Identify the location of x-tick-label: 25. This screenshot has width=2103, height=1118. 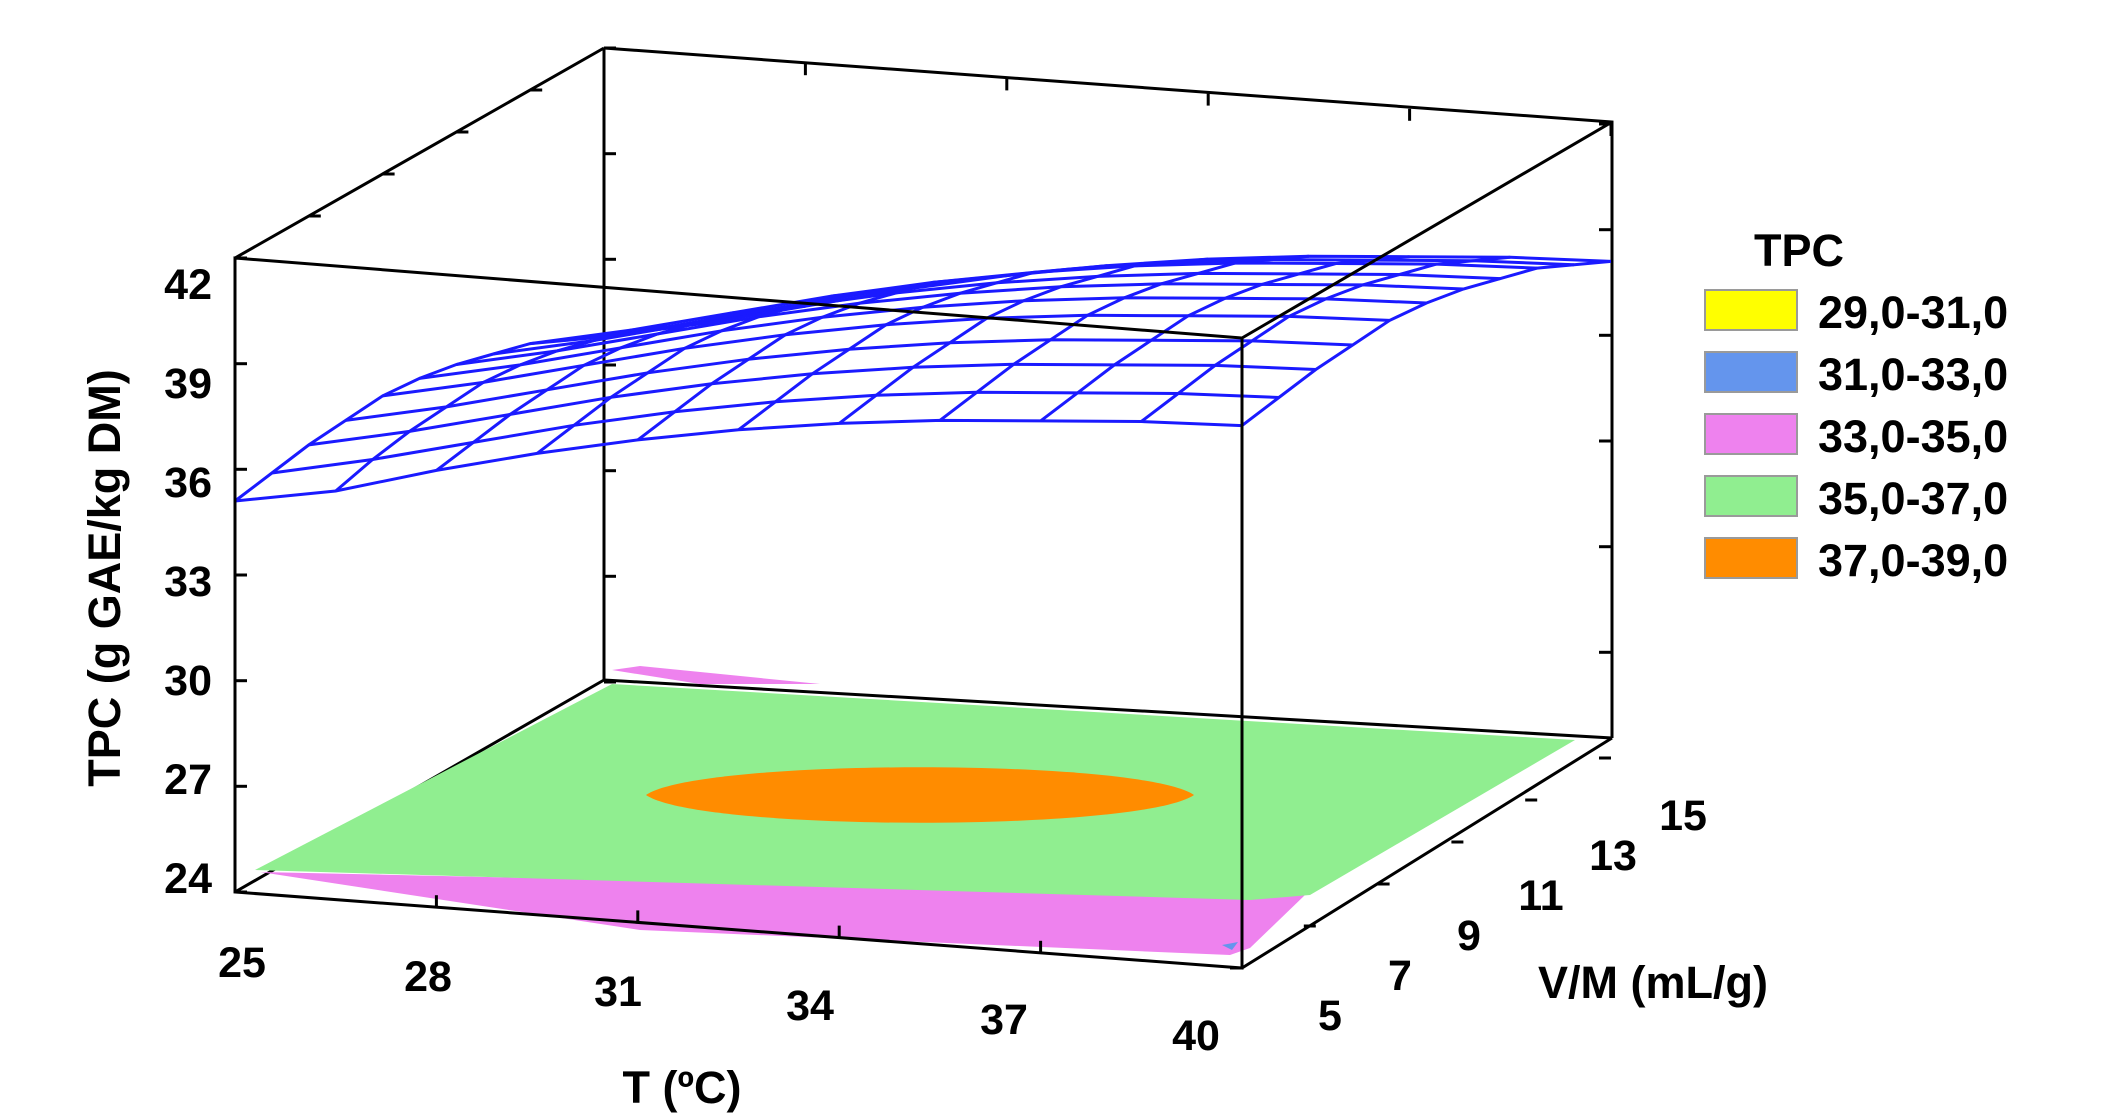
(242, 963).